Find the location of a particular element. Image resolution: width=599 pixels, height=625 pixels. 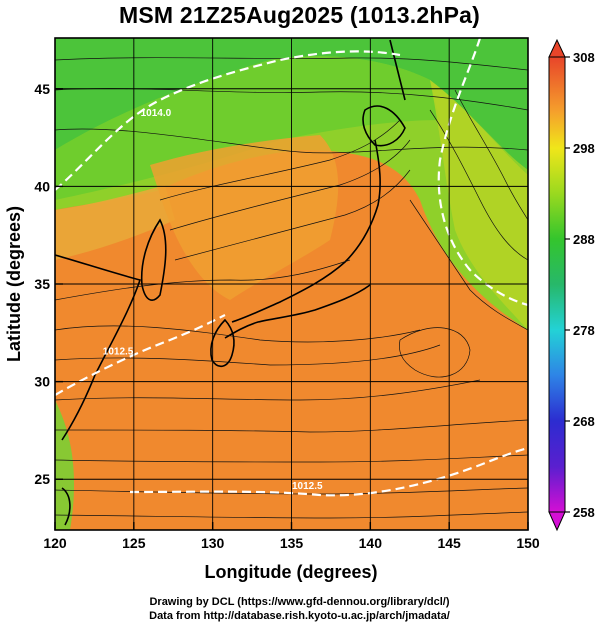

x-tick-label: 120 is located at coordinates (55, 543).